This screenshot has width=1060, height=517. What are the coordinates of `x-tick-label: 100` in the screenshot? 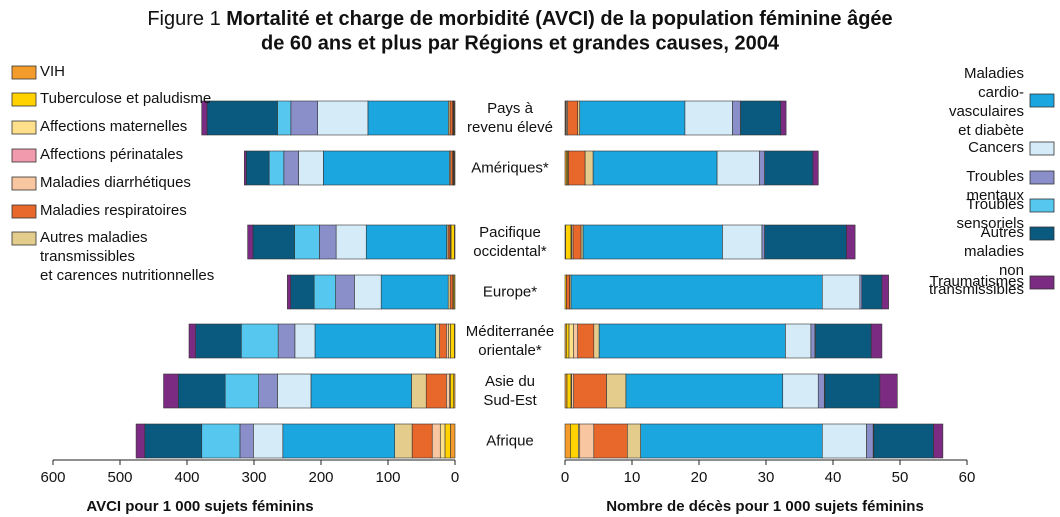 It's located at (387, 477).